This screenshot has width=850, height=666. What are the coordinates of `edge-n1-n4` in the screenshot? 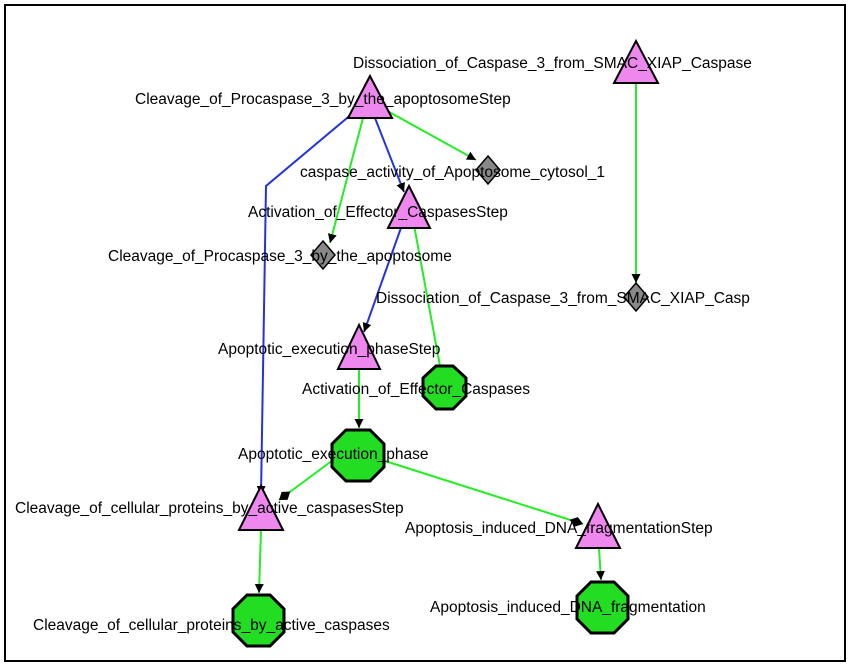 It's located at (389, 155).